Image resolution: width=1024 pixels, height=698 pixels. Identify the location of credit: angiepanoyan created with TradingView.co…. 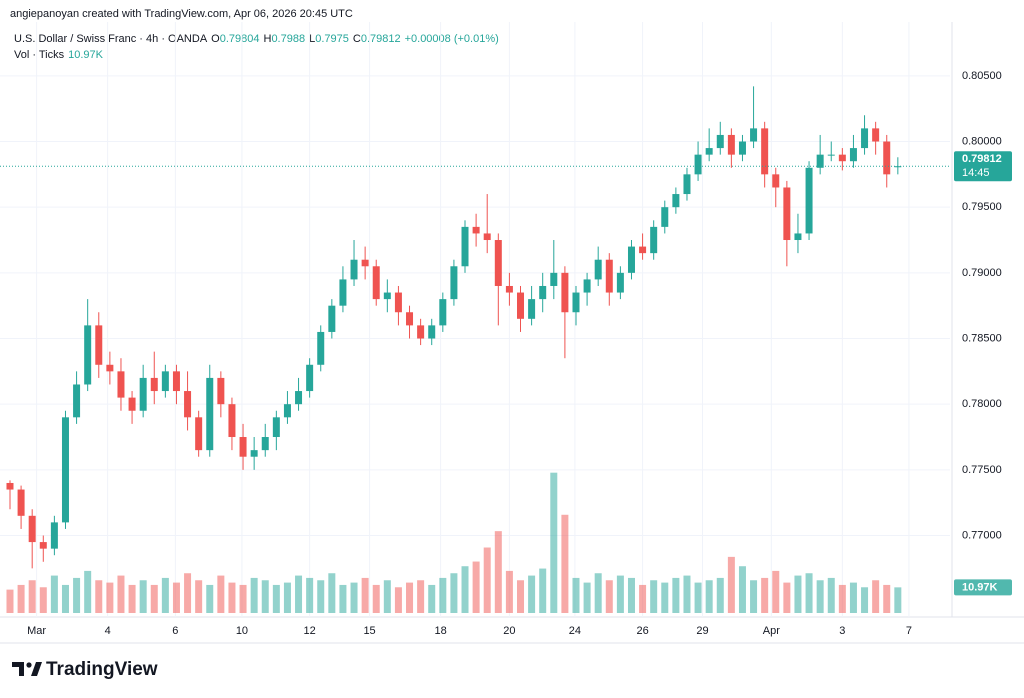
(181, 14).